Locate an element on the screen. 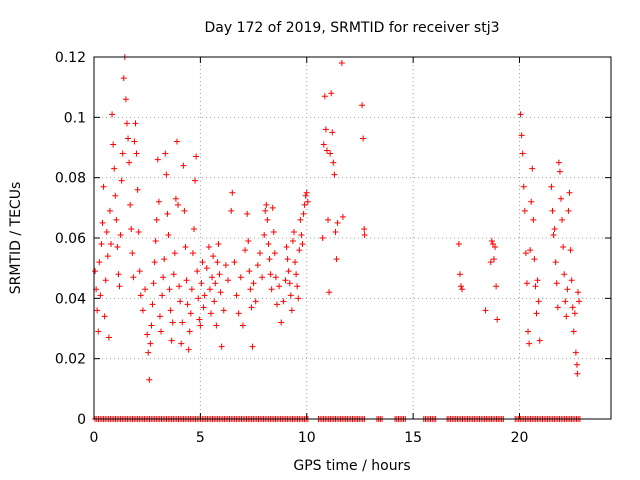  y-tick-label: 0.1 is located at coordinates (75, 118).